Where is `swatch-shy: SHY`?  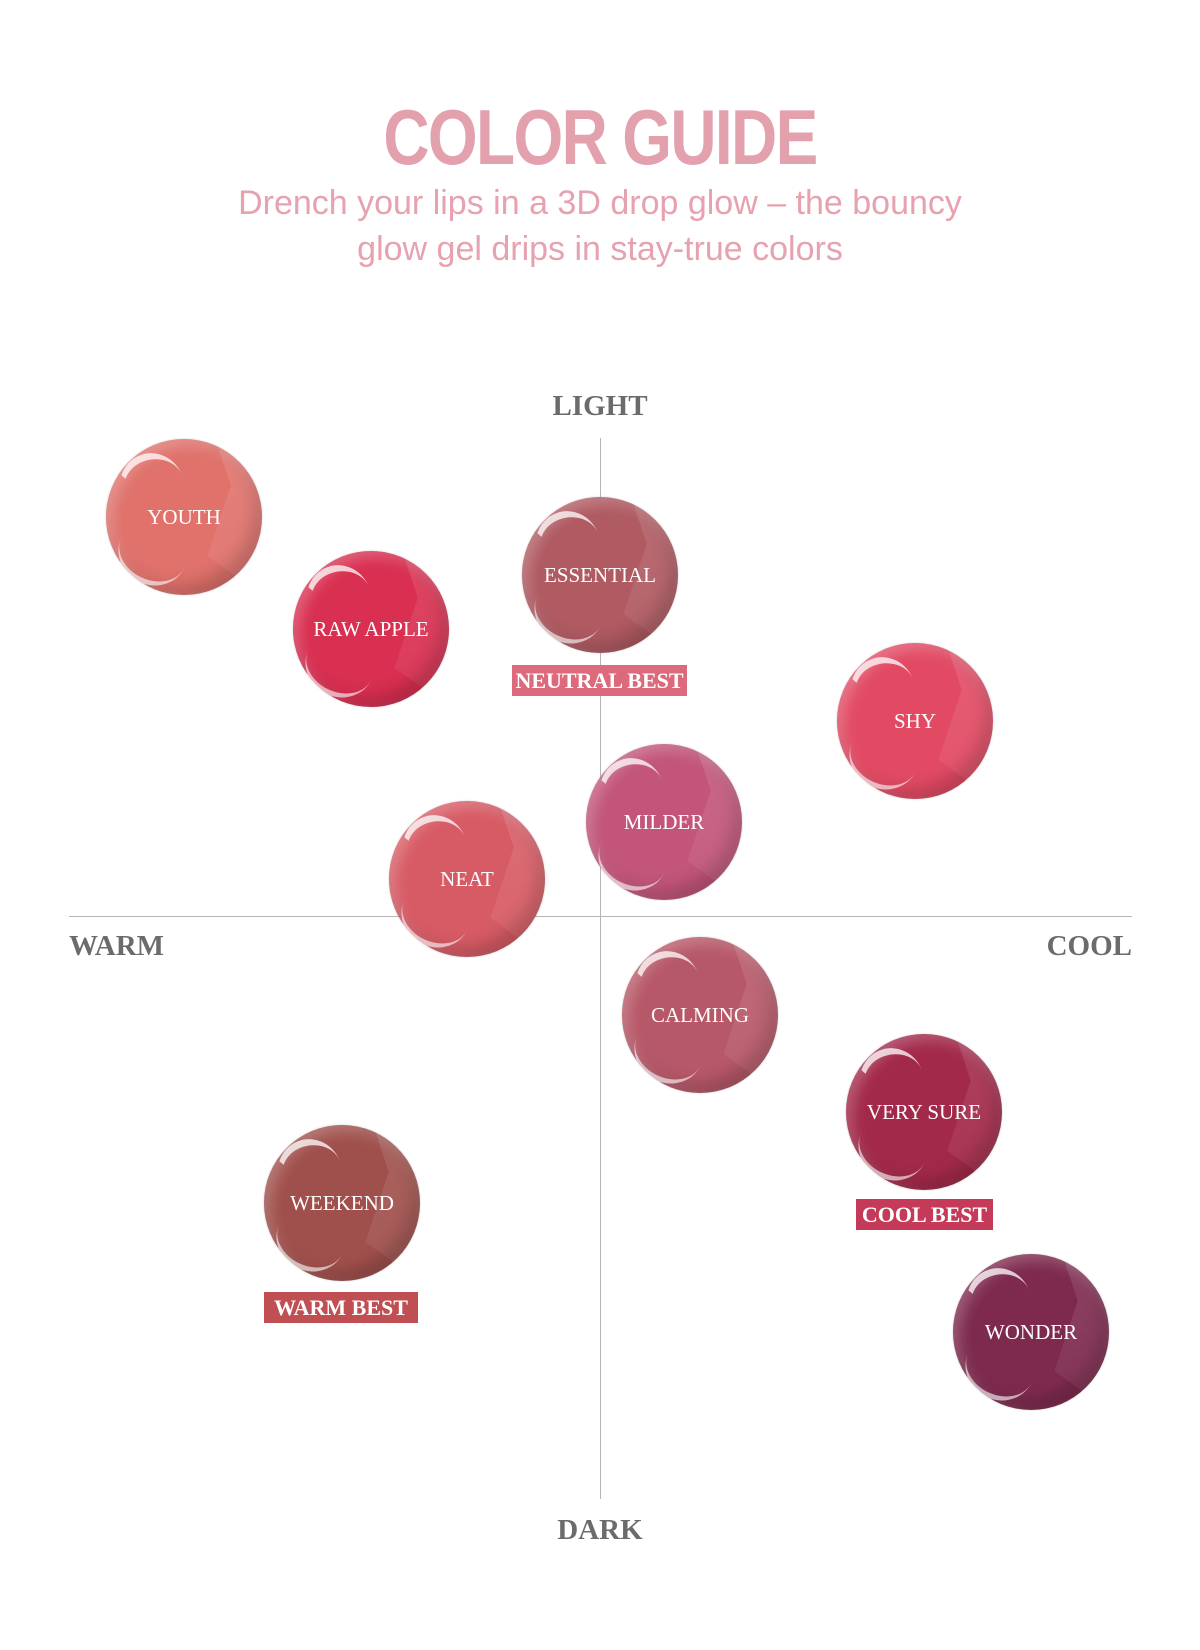 swatch-shy: SHY is located at coordinates (915, 721).